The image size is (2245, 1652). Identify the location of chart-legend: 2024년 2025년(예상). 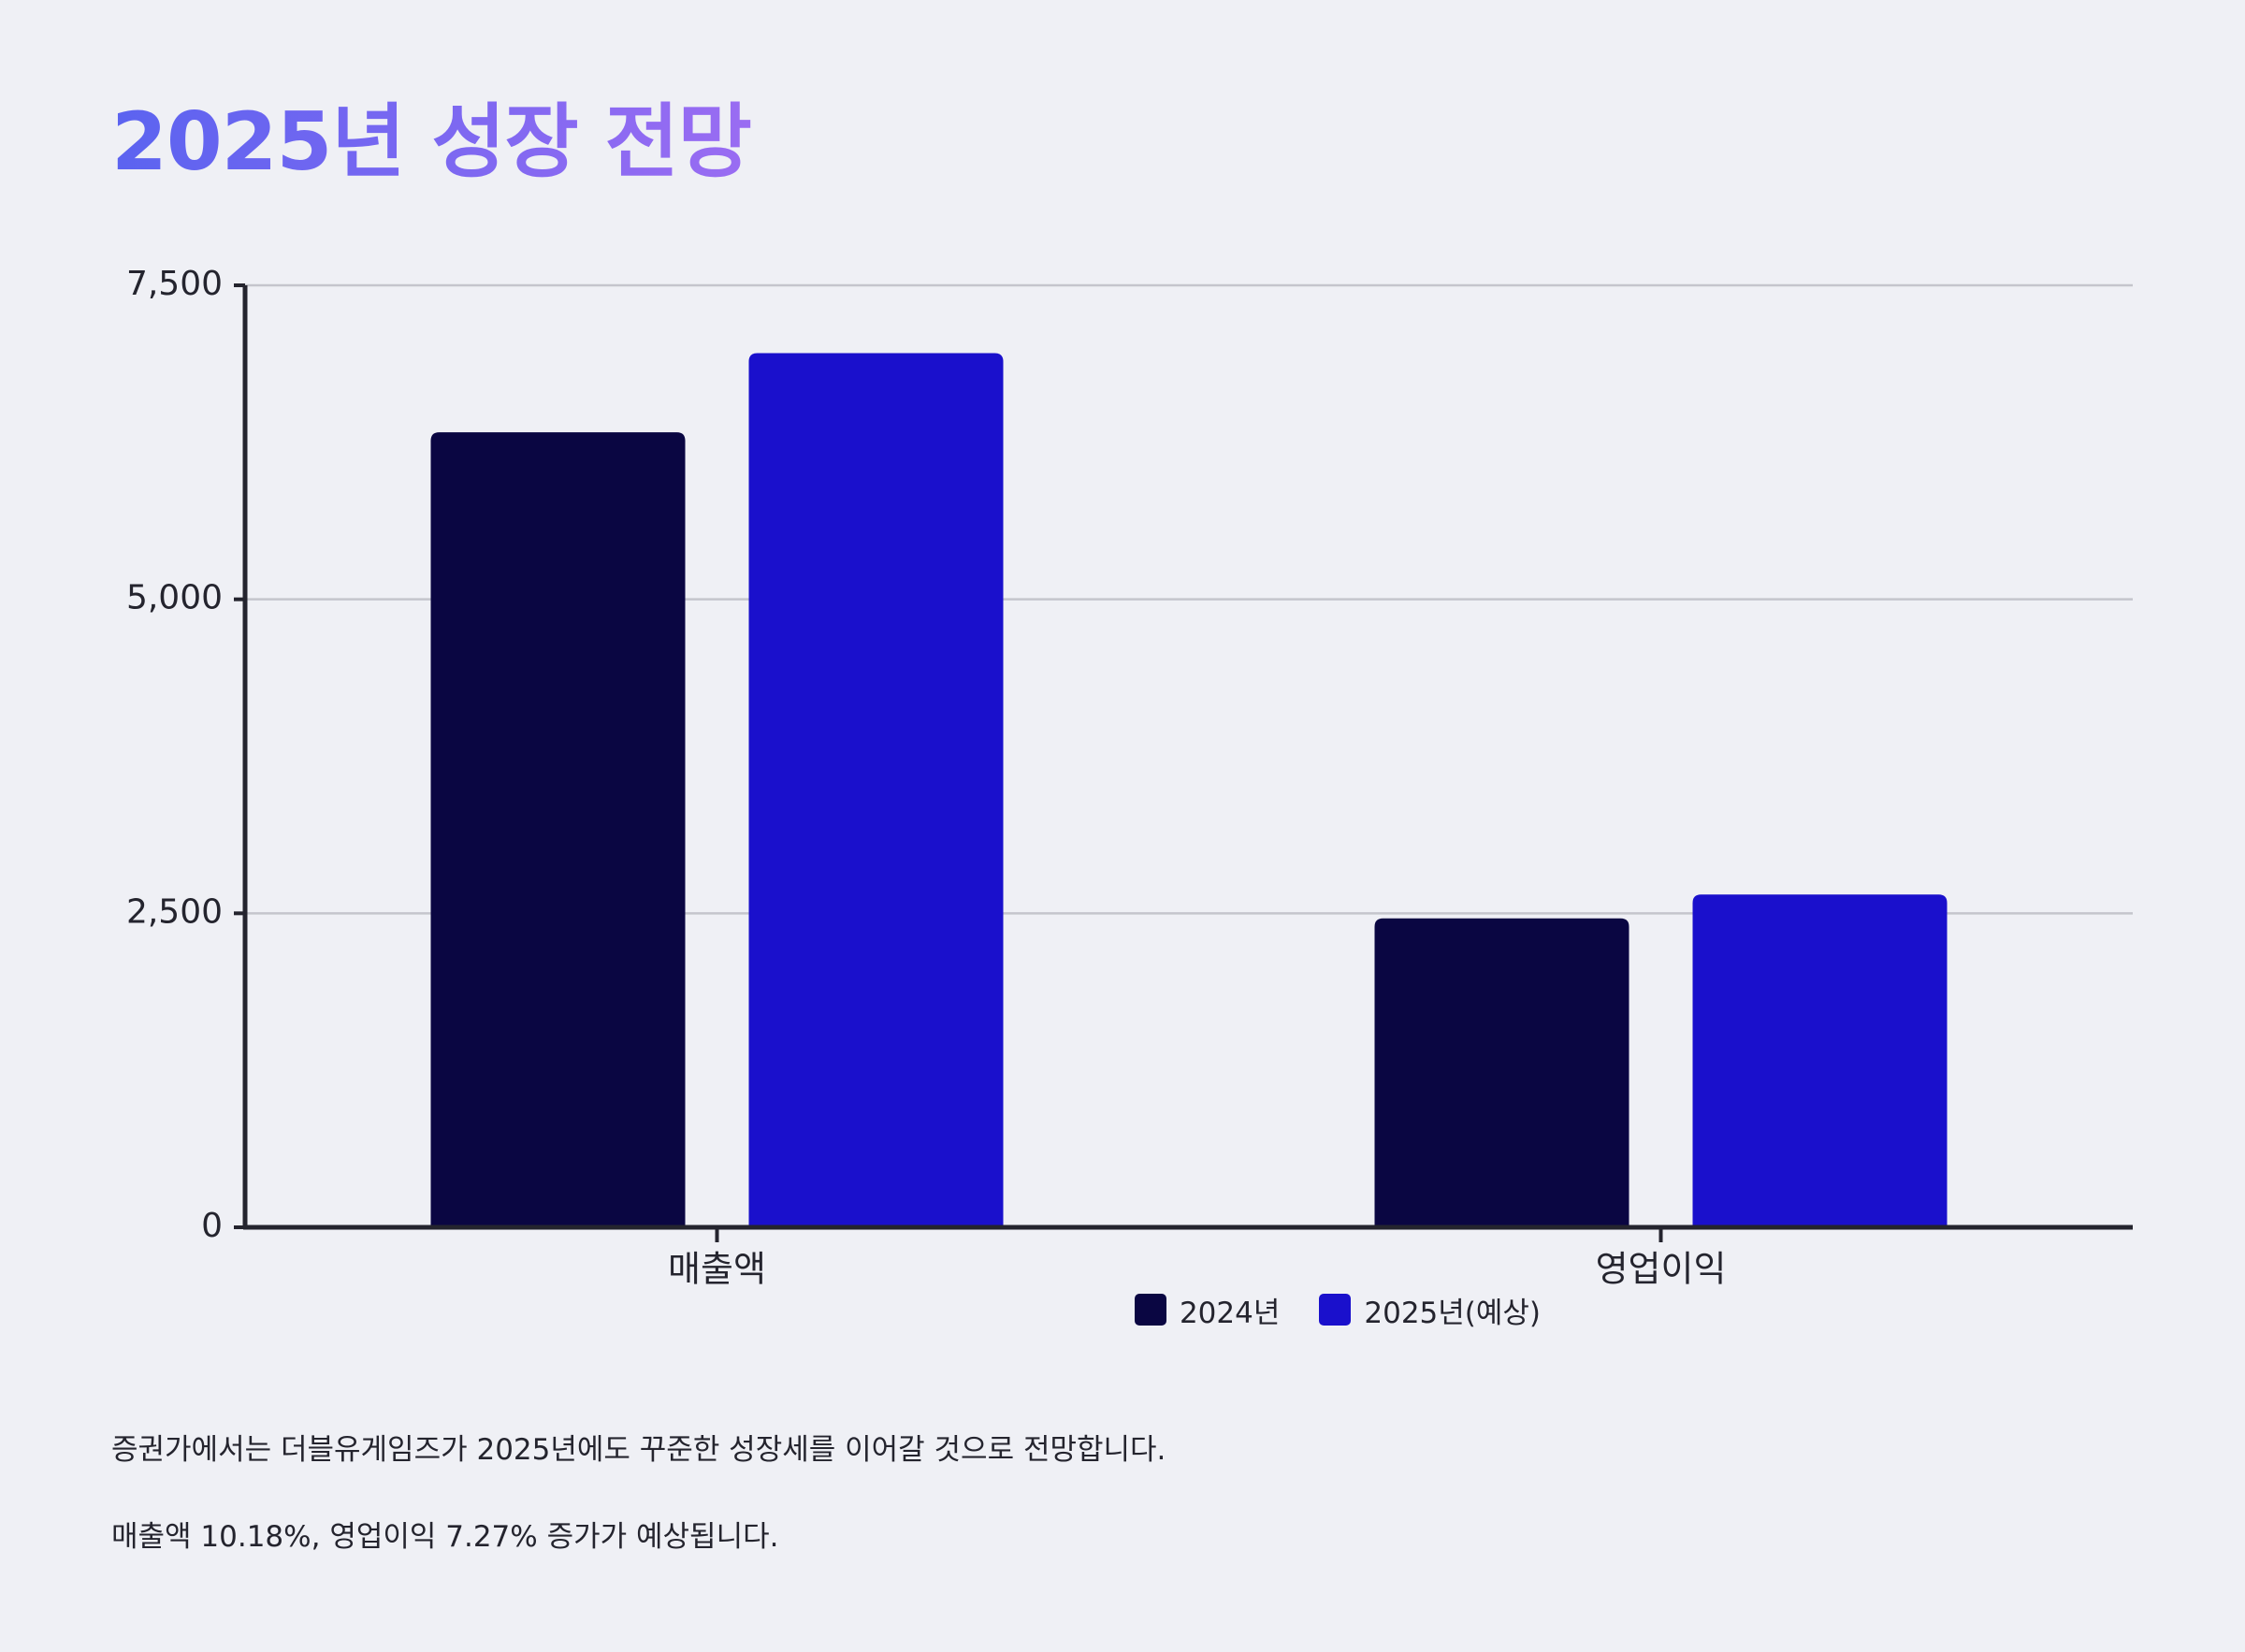
(1123, 1309).